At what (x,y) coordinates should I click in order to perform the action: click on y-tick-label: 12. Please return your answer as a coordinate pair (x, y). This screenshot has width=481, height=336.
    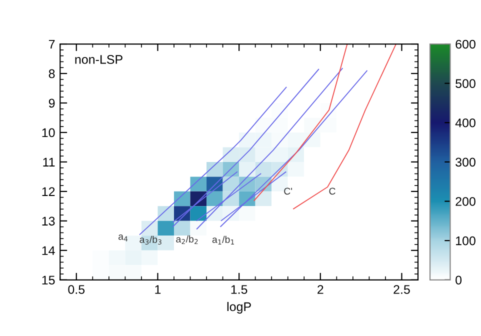
    Looking at the image, I should click on (48, 191).